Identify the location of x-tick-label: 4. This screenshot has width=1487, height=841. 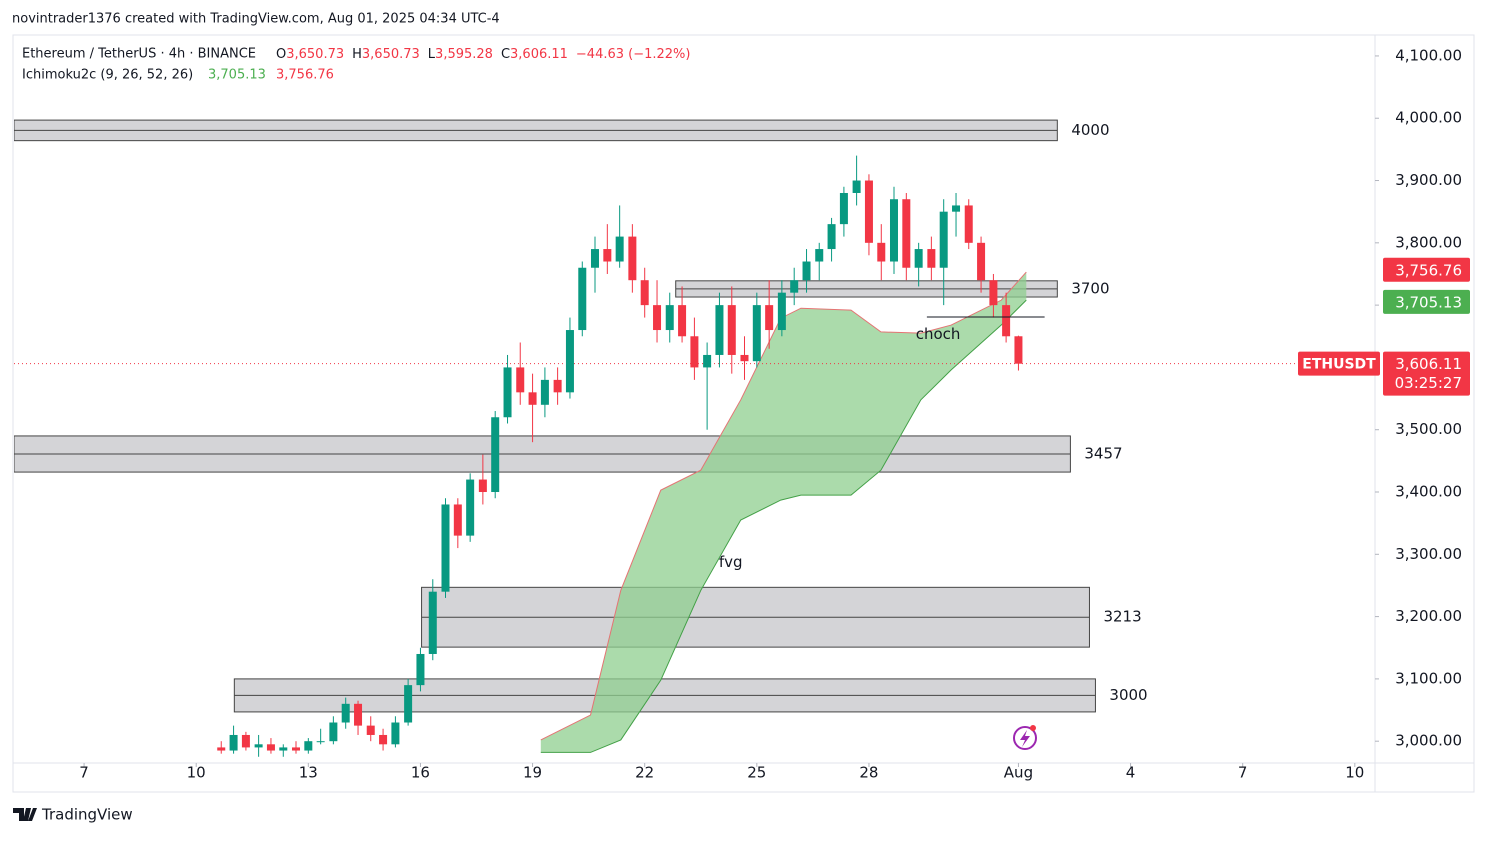
(1131, 773).